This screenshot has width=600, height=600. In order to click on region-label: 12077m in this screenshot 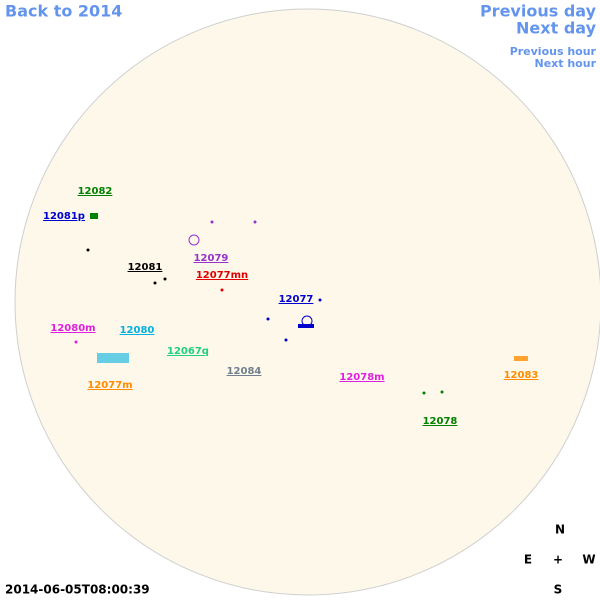, I will do `click(109, 385)`.